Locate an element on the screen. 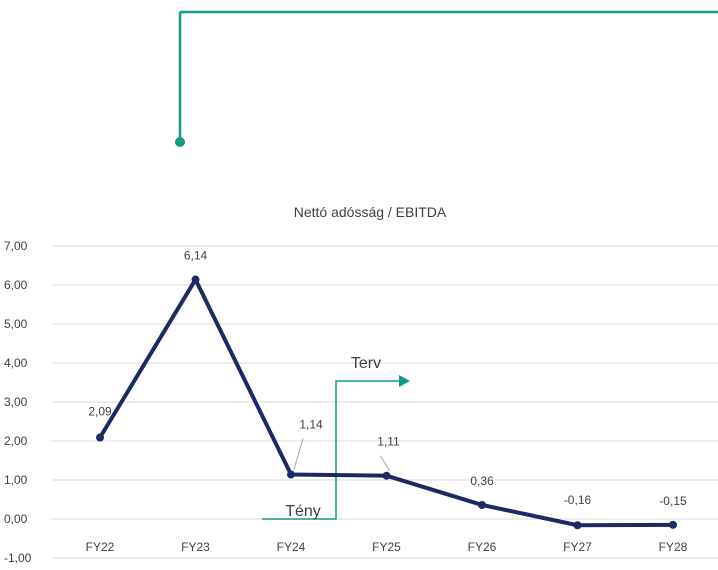 The height and width of the screenshot is (570, 718). x-tick-label: FY24 is located at coordinates (291, 547).